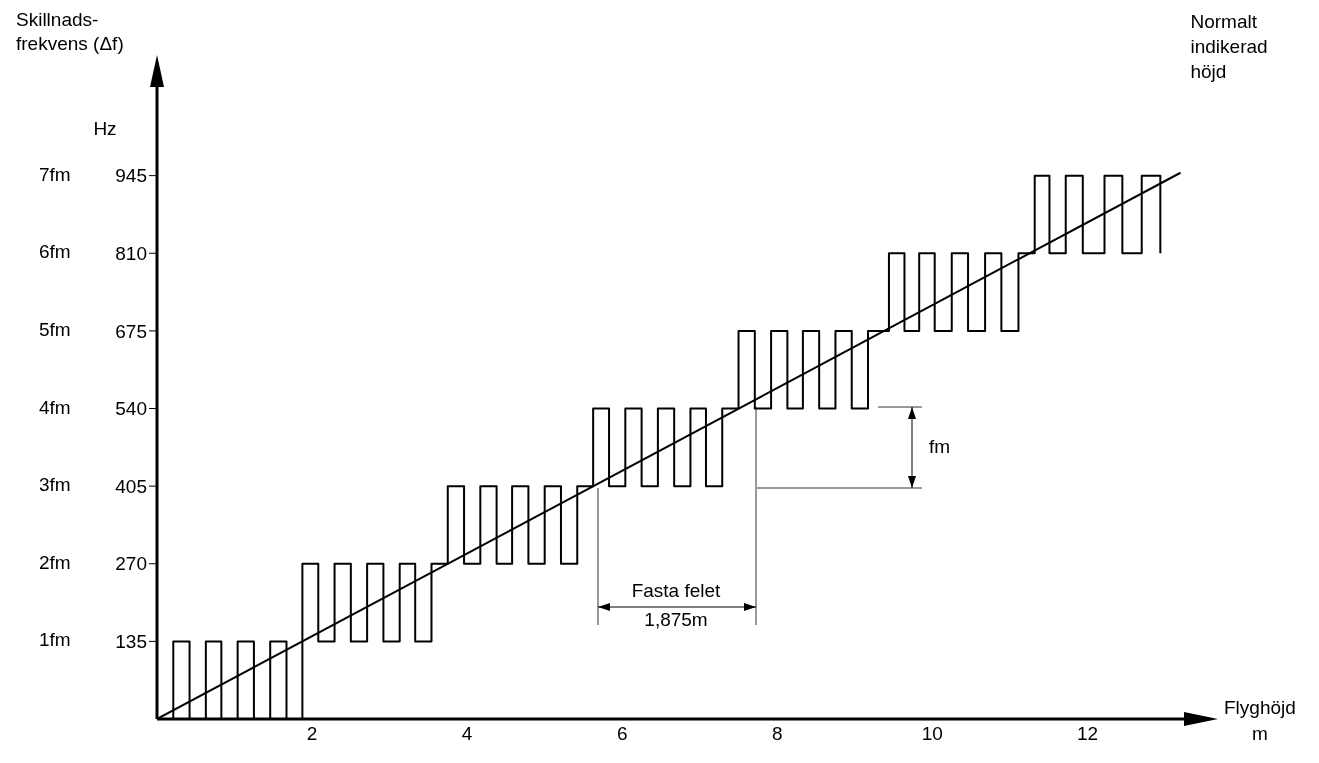  Describe the element at coordinates (622, 734) in the screenshot. I see `x-tick-label: 6` at that location.